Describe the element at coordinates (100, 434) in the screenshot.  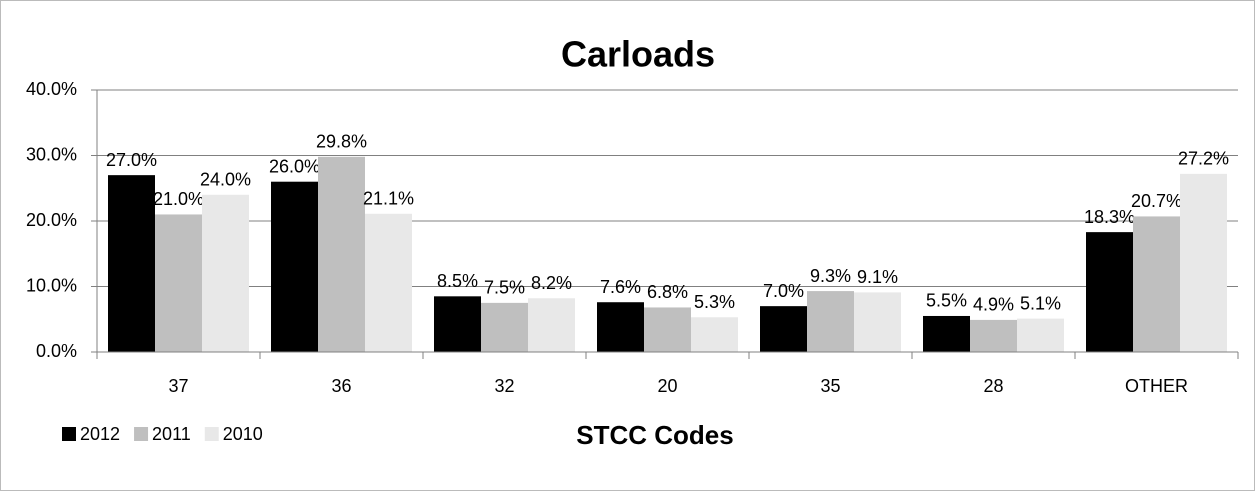
I see `legend-label: 2012` at that location.